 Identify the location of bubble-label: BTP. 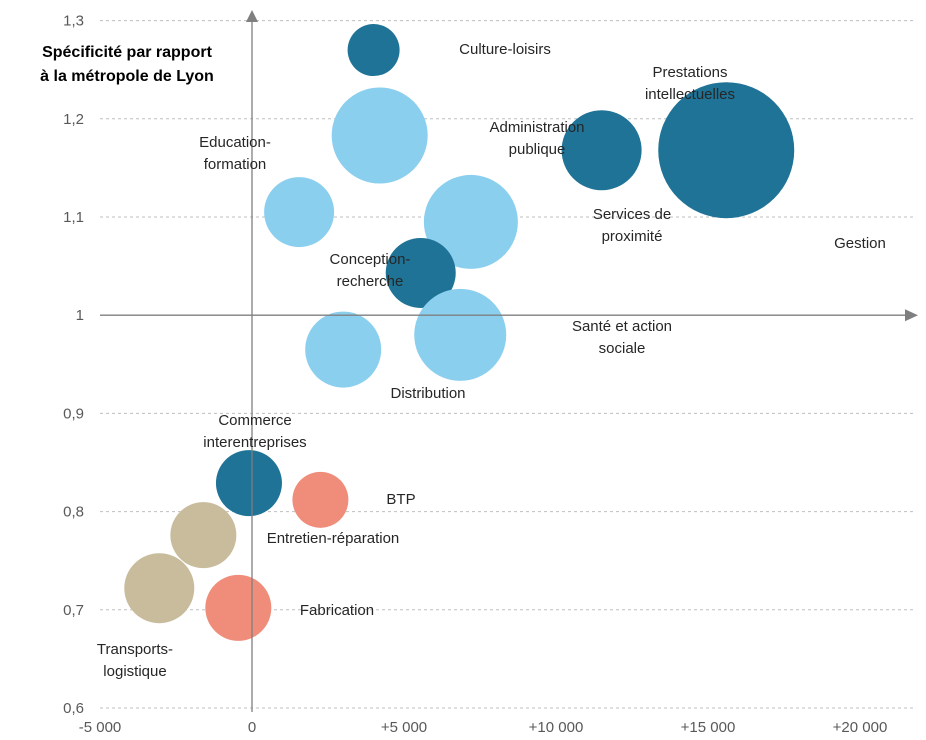
(400, 499).